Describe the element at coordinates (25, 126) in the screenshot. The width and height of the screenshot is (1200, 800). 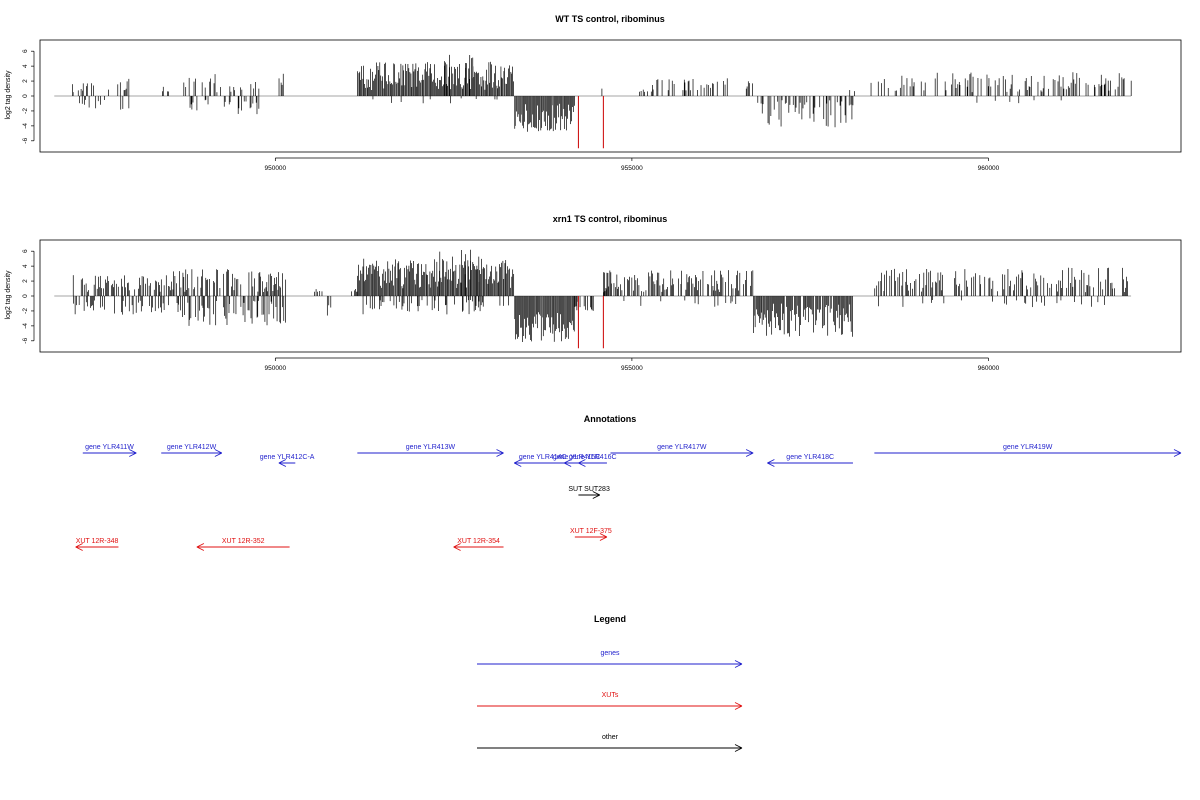
I see `wt-y-tick-label: -4` at that location.